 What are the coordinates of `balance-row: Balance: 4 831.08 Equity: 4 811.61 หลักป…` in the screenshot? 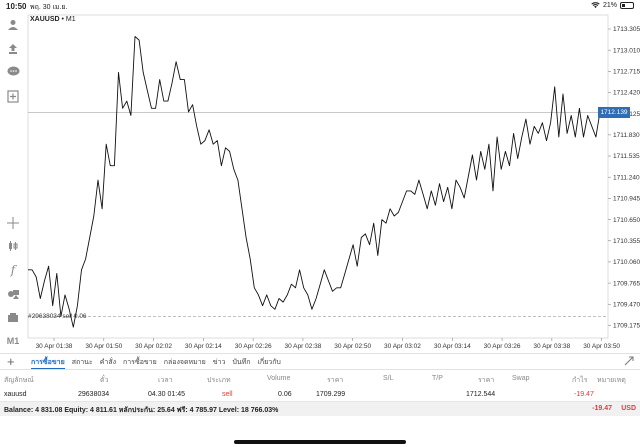 It's located at (320, 409).